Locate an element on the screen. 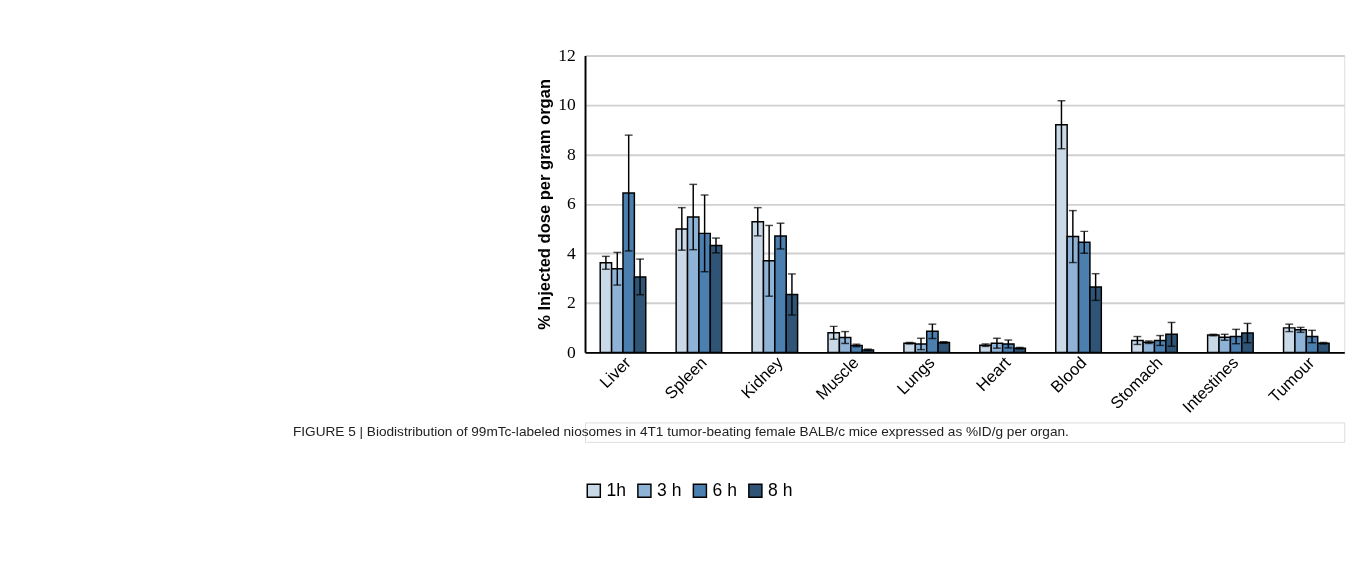 The image size is (1355, 565). caption: FIGURE 5 | Biodistribution of 99mTc-labeled niosomes in 4T1 tumor-beating female BALB/c mice expressed as %ID/g per organ. is located at coordinates (681, 432).